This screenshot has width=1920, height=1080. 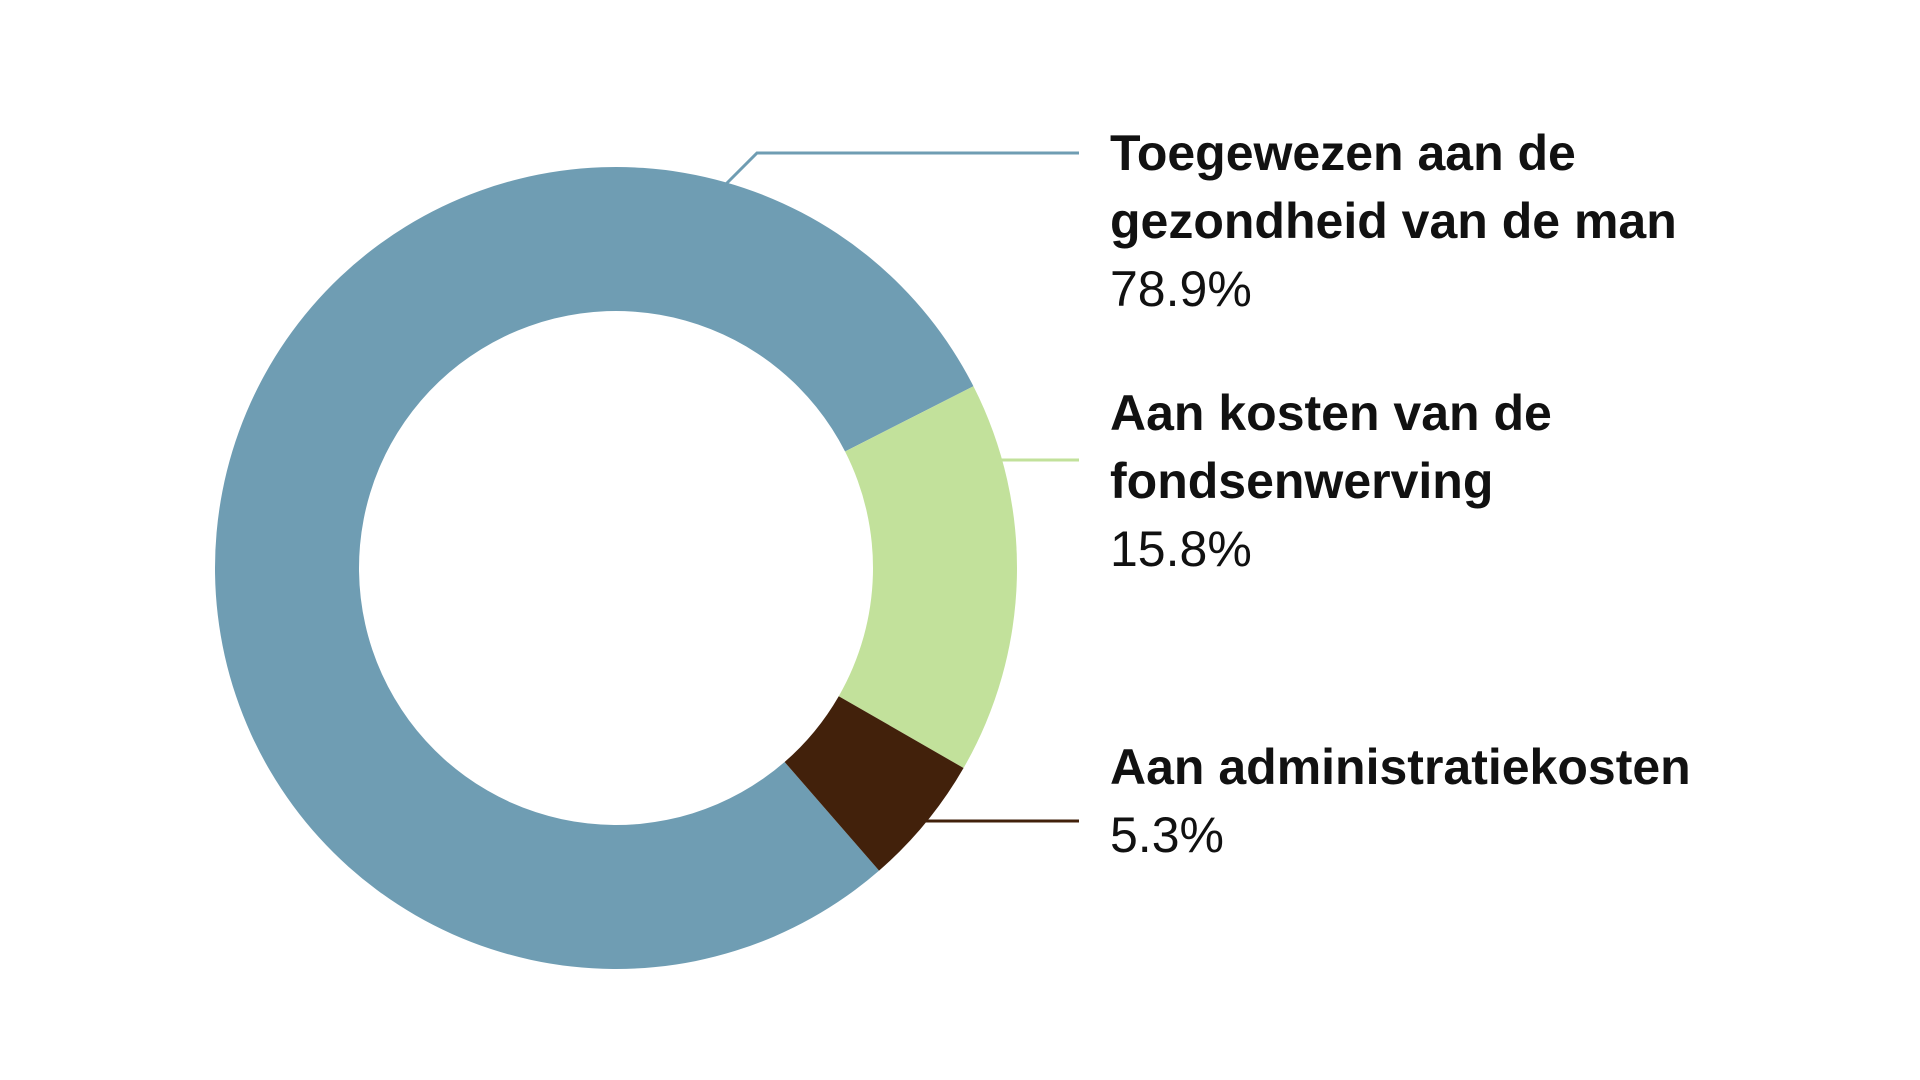 I want to click on value-label: 5.3%, so click(x=1167, y=835).